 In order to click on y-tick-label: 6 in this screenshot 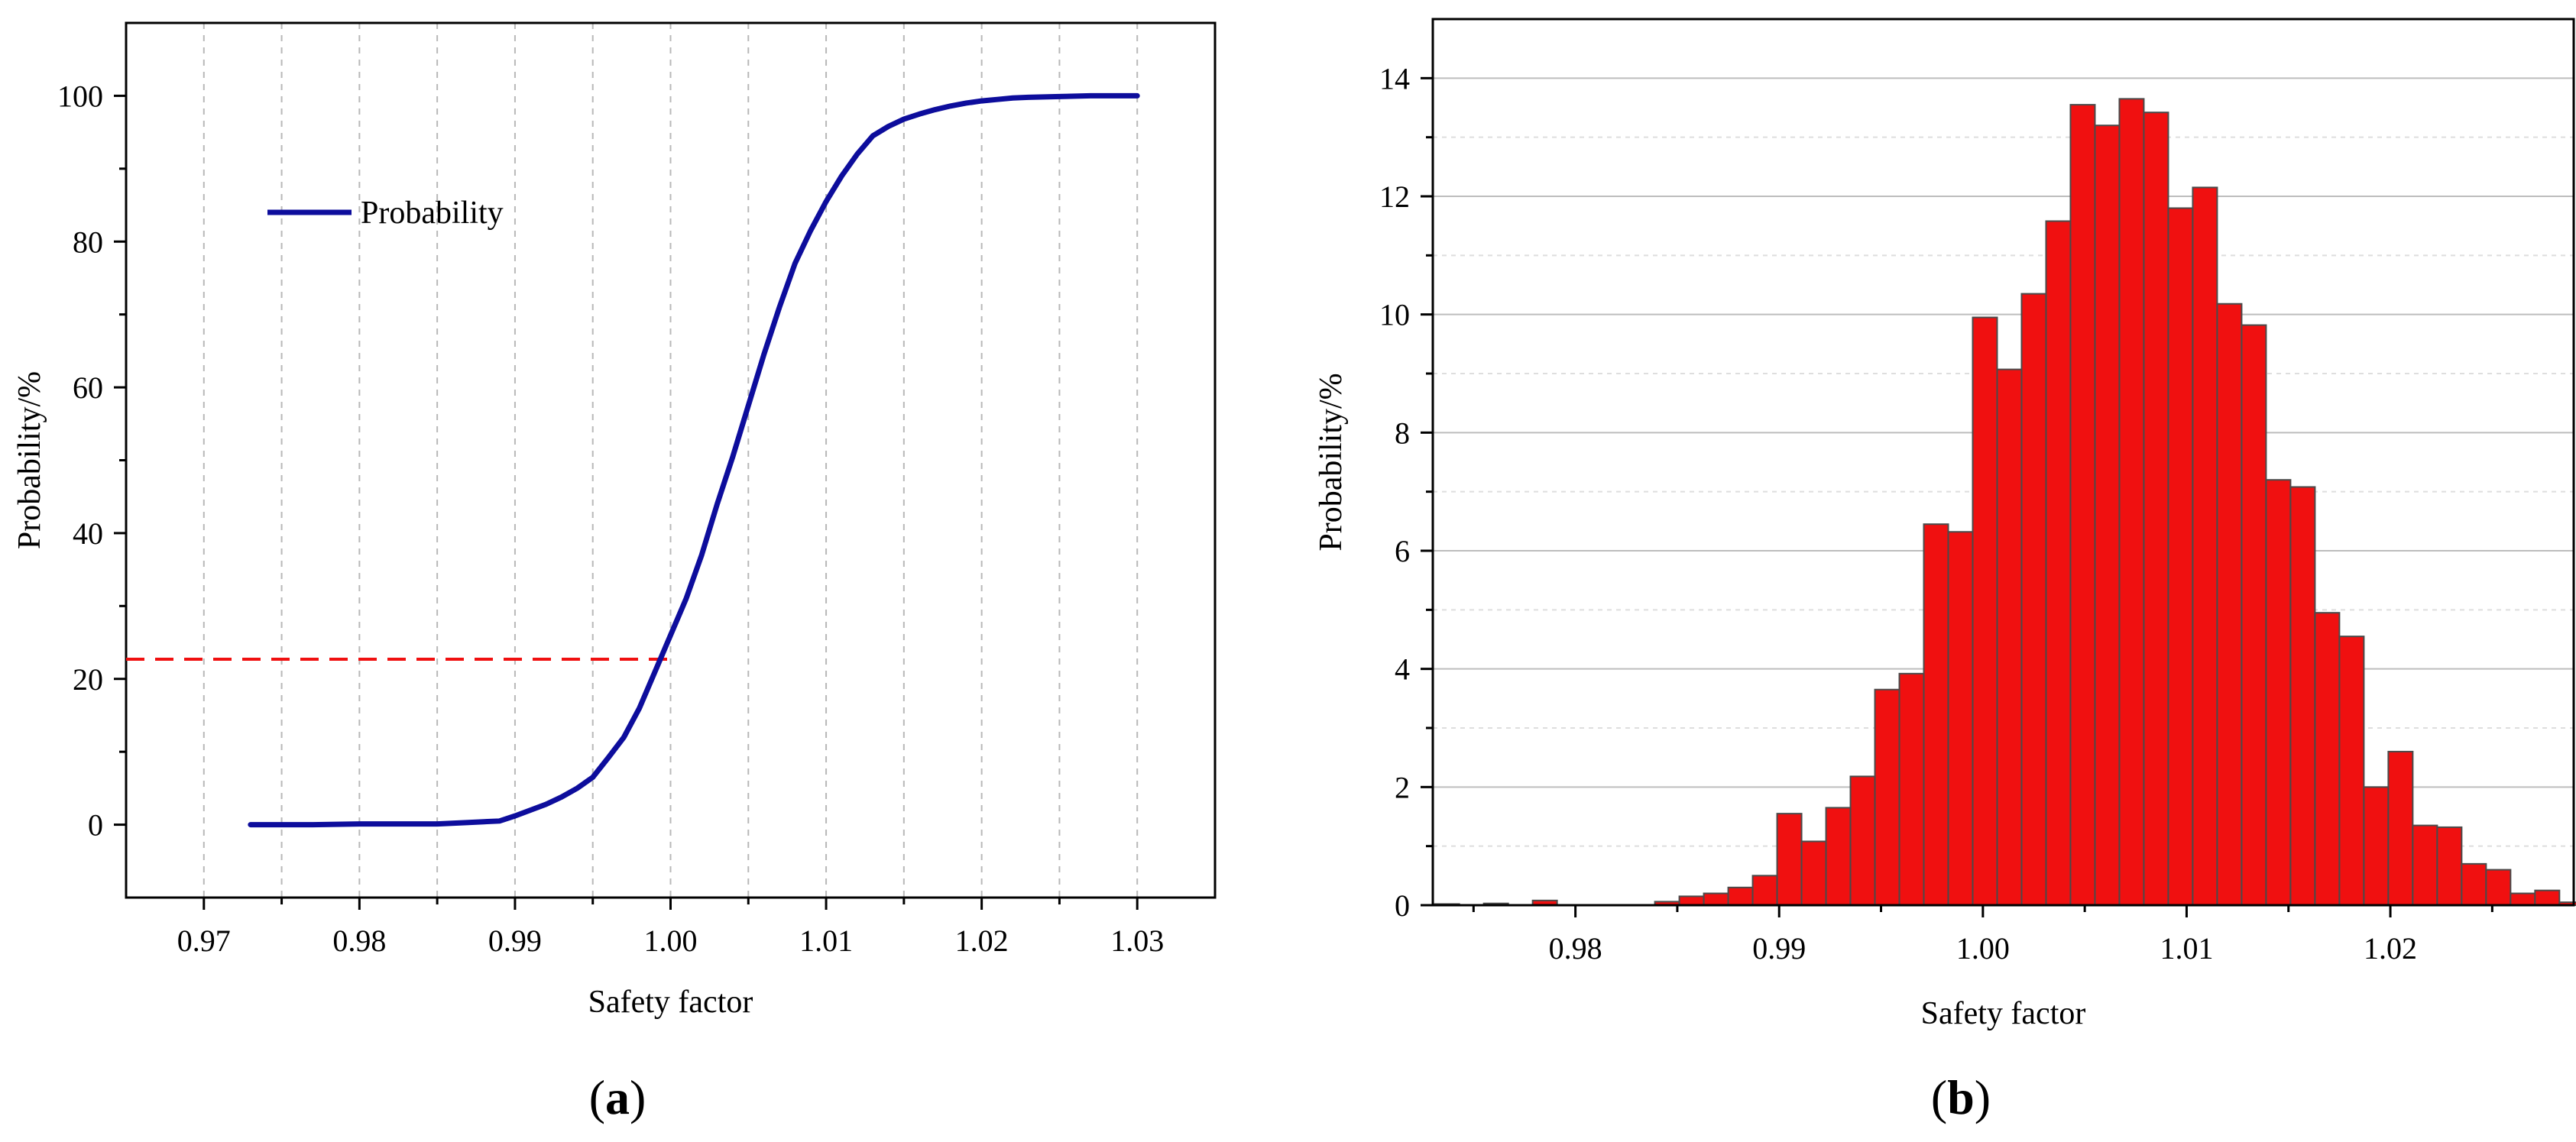, I will do `click(1402, 551)`.